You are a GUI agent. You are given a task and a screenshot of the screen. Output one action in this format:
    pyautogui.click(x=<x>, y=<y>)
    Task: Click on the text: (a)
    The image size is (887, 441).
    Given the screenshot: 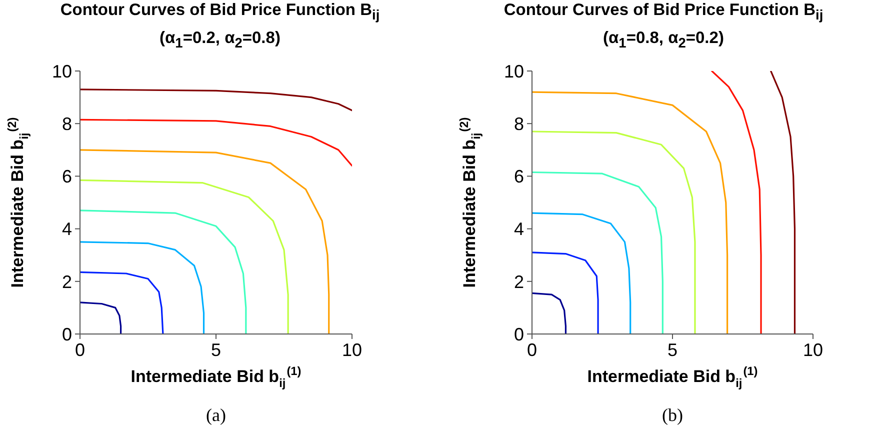 What is the action you would take?
    pyautogui.click(x=216, y=415)
    